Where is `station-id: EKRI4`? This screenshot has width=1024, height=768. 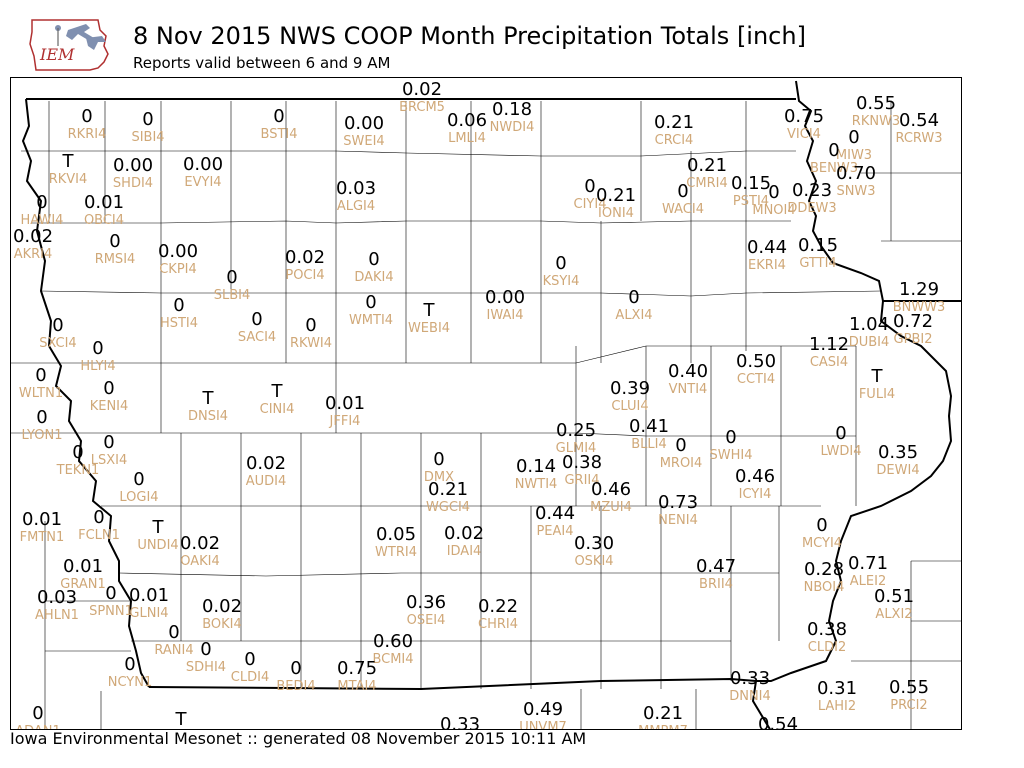 station-id: EKRI4 is located at coordinates (767, 265).